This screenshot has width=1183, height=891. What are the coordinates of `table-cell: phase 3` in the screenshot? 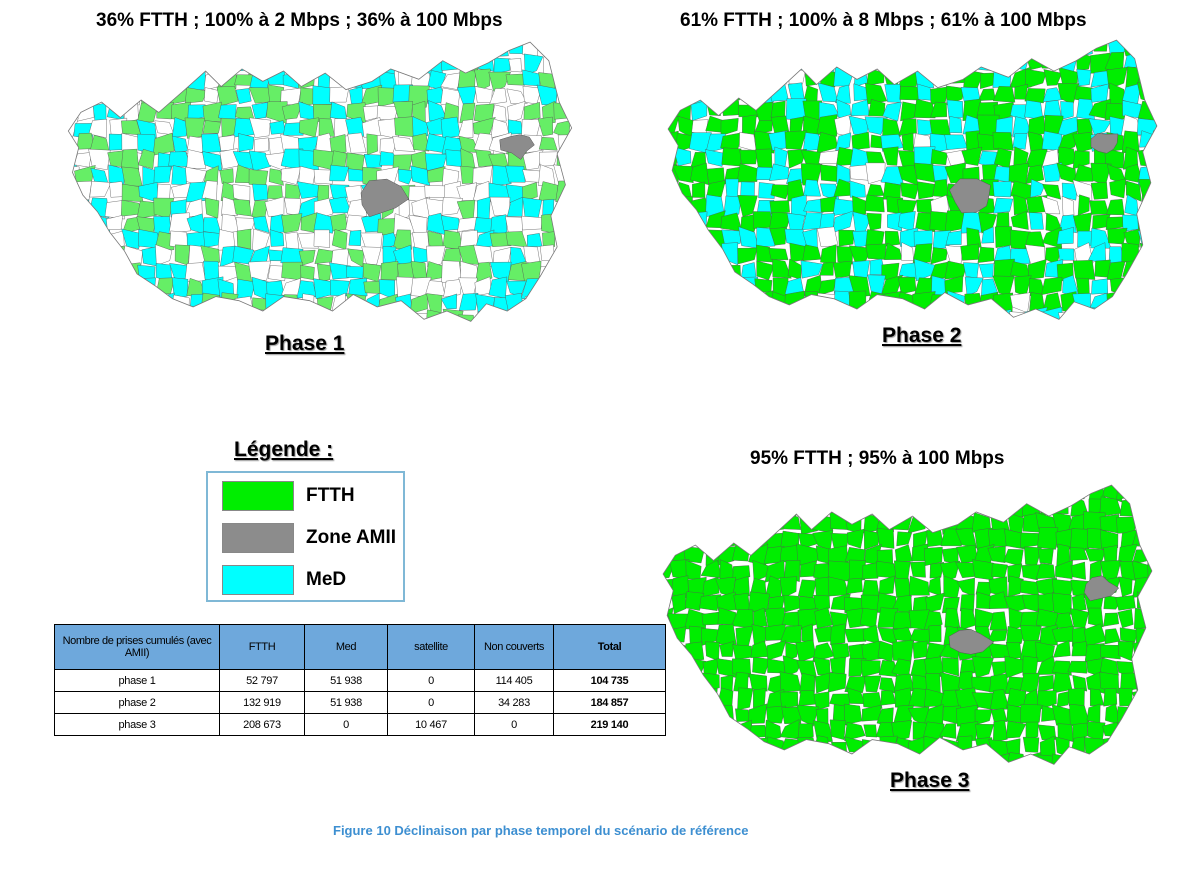 It's located at (137, 724).